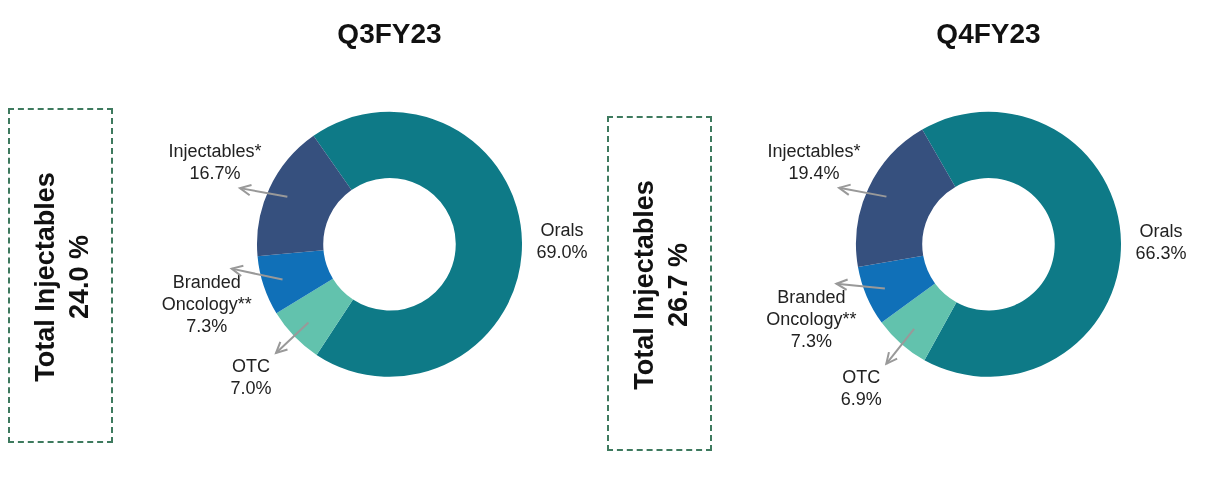 The height and width of the screenshot is (485, 1214). Describe the element at coordinates (988, 33) in the screenshot. I see `chart-title: Q4FY23` at that location.